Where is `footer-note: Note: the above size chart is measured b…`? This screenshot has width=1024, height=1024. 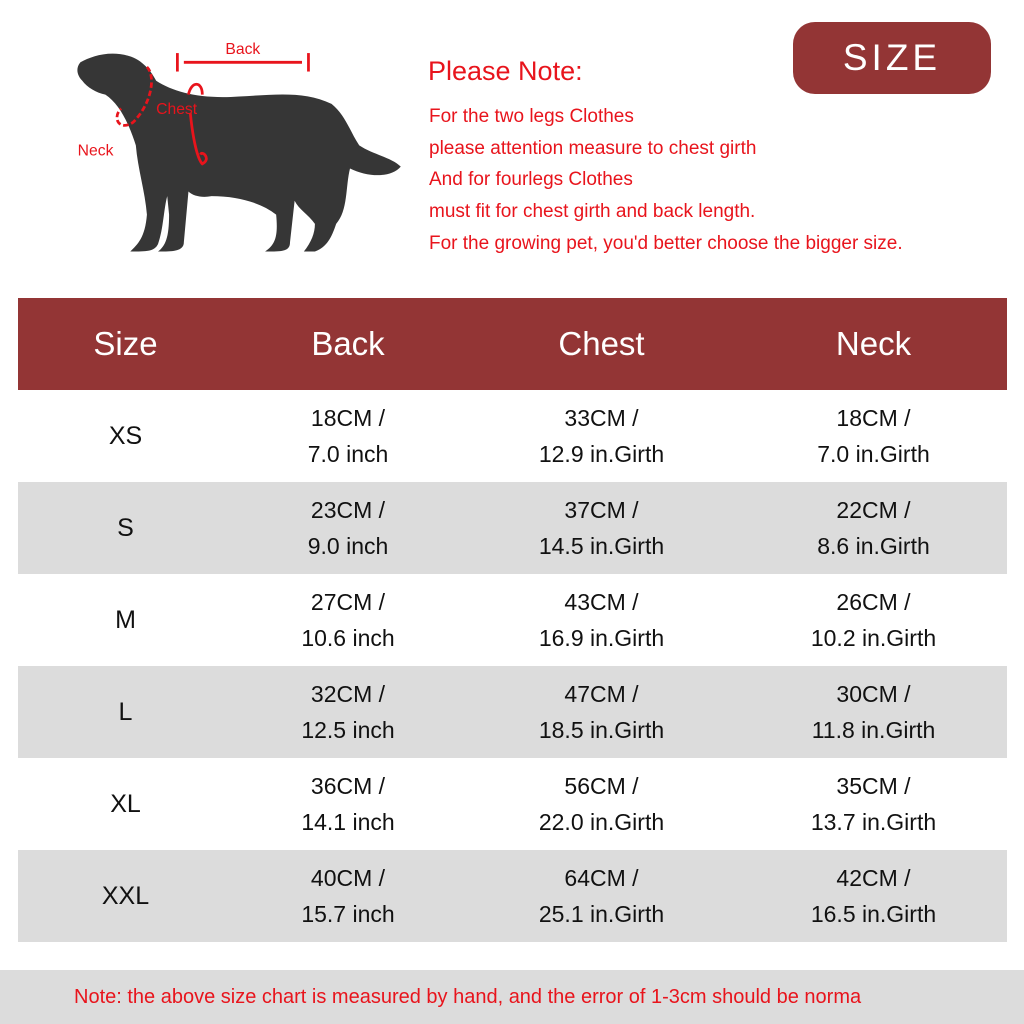 footer-note: Note: the above size chart is measured b… is located at coordinates (512, 997).